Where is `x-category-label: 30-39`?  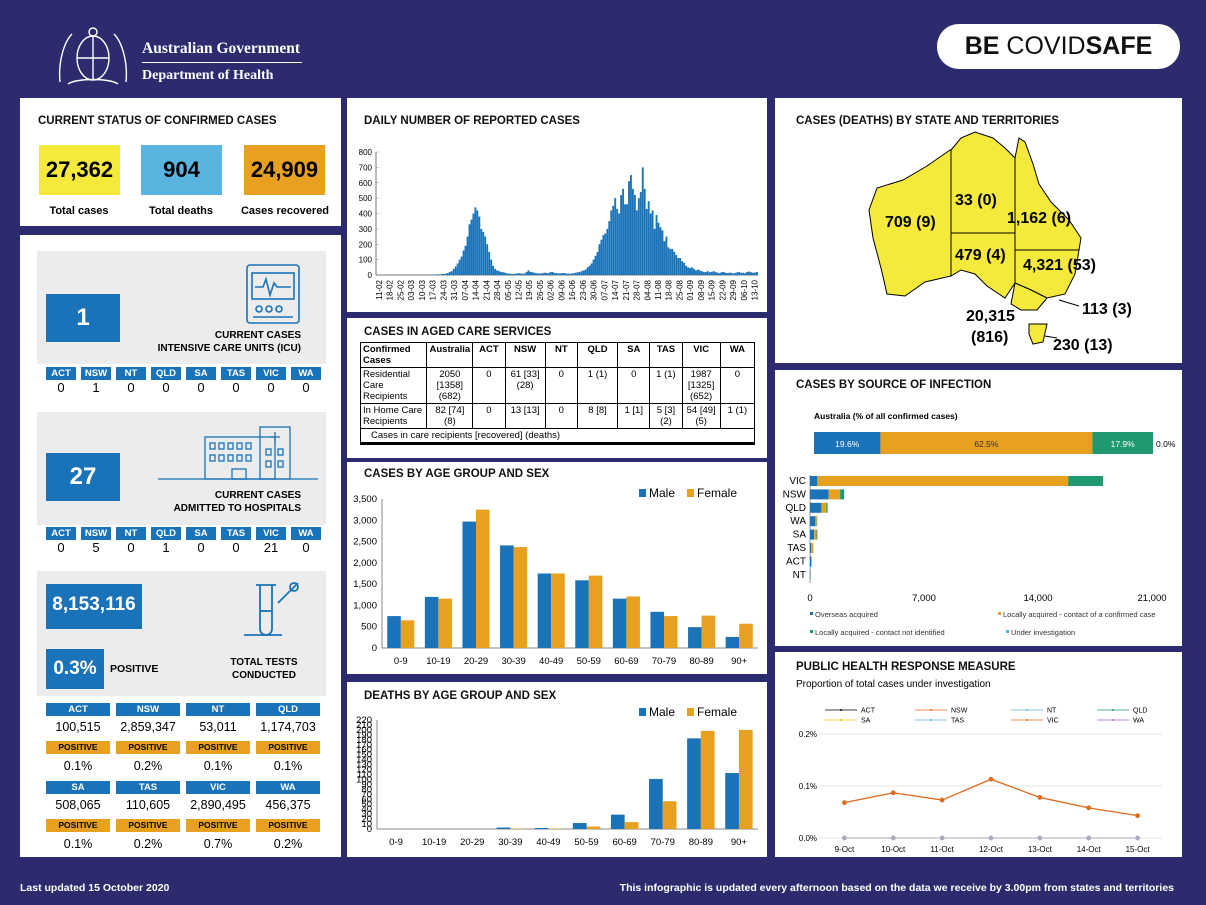 x-category-label: 30-39 is located at coordinates (510, 842).